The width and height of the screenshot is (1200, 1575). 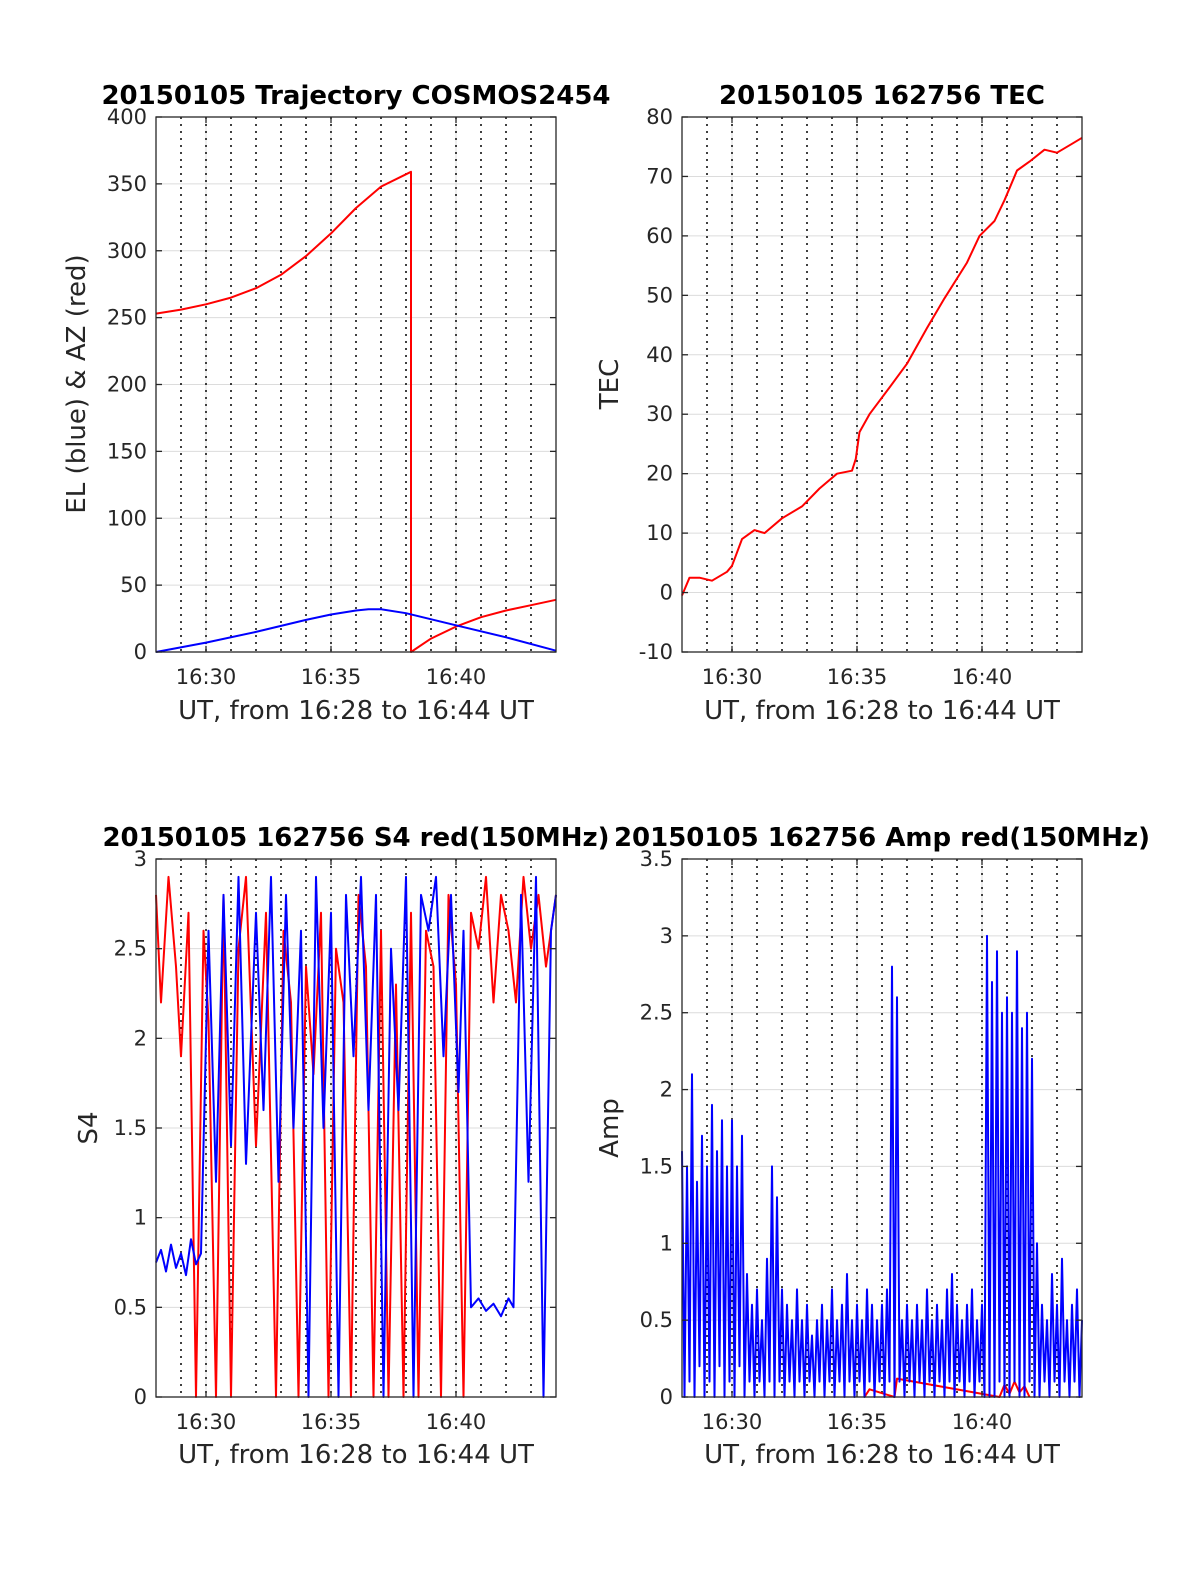 What do you see at coordinates (882, 838) in the screenshot?
I see `title-amp: 20150105 162756 Amp red(150MHz)` at bounding box center [882, 838].